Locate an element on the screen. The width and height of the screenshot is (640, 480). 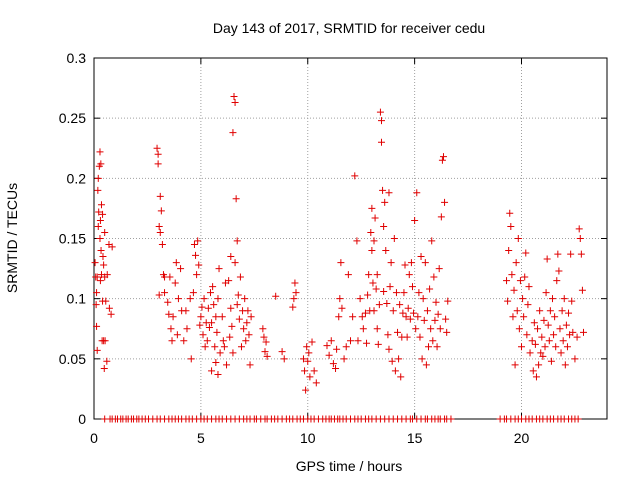
y-axis-label: SRMTID / TECUs is located at coordinates (12, 238).